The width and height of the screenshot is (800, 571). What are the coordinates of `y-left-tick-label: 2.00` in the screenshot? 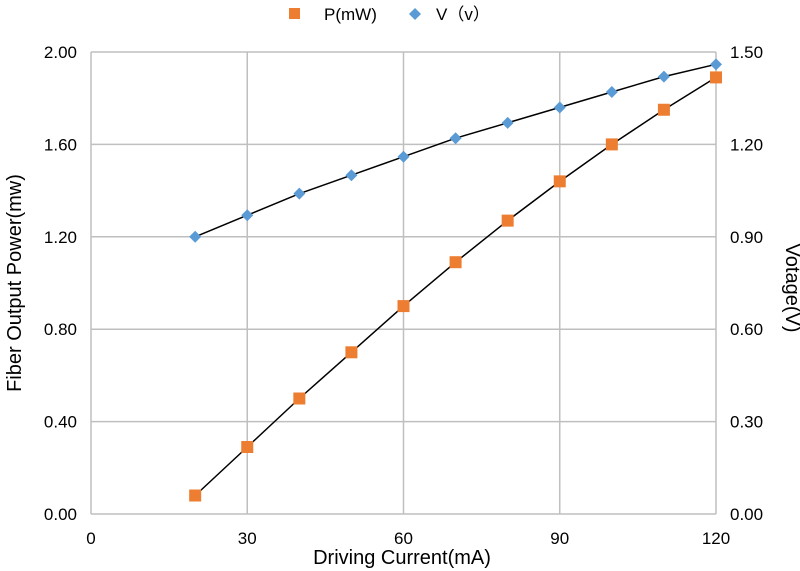 It's located at (60, 52).